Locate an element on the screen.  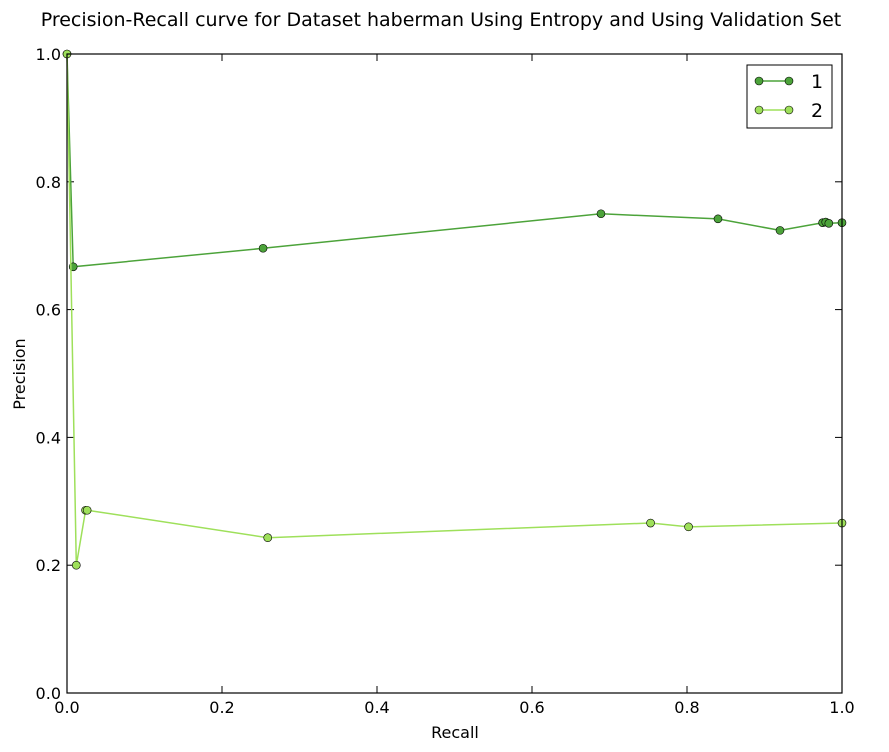
legend-box is located at coordinates (789, 96).